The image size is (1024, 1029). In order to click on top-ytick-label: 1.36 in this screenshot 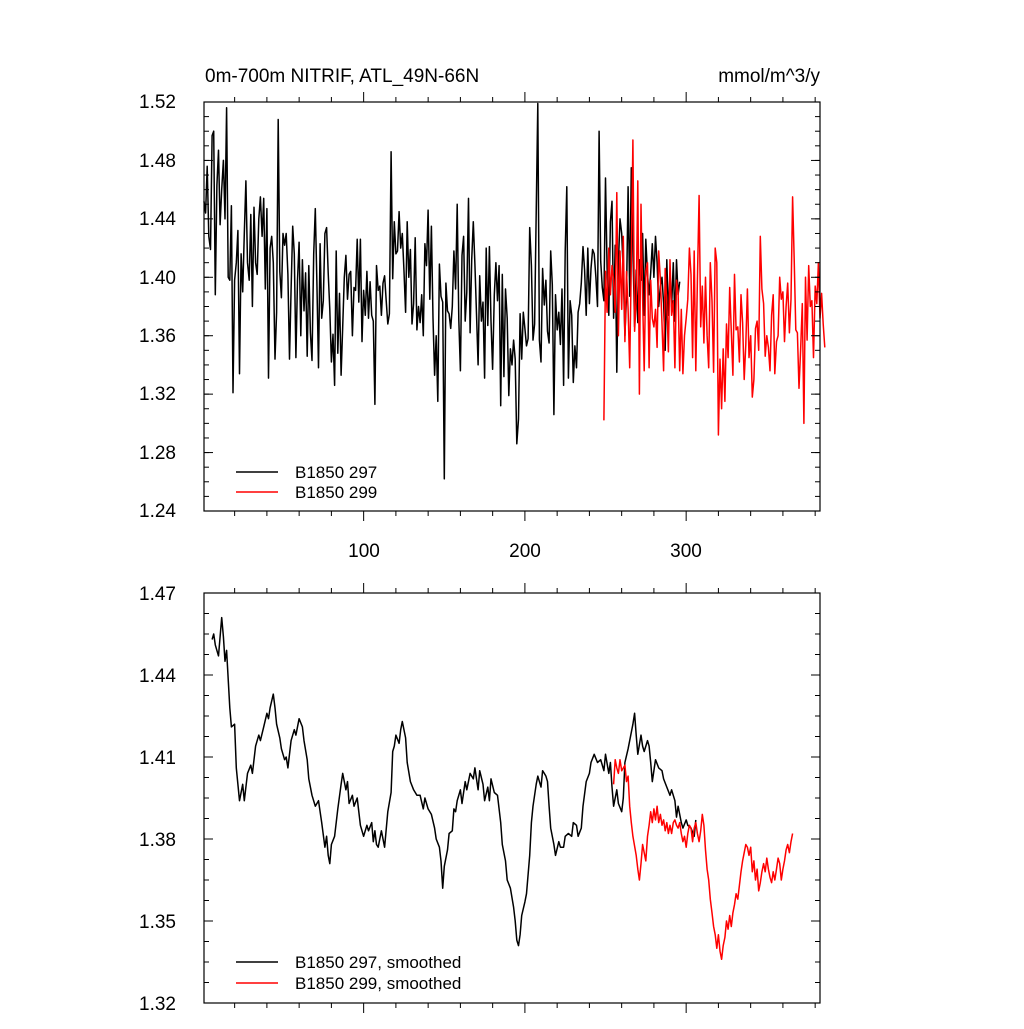, I will do `click(157, 336)`.